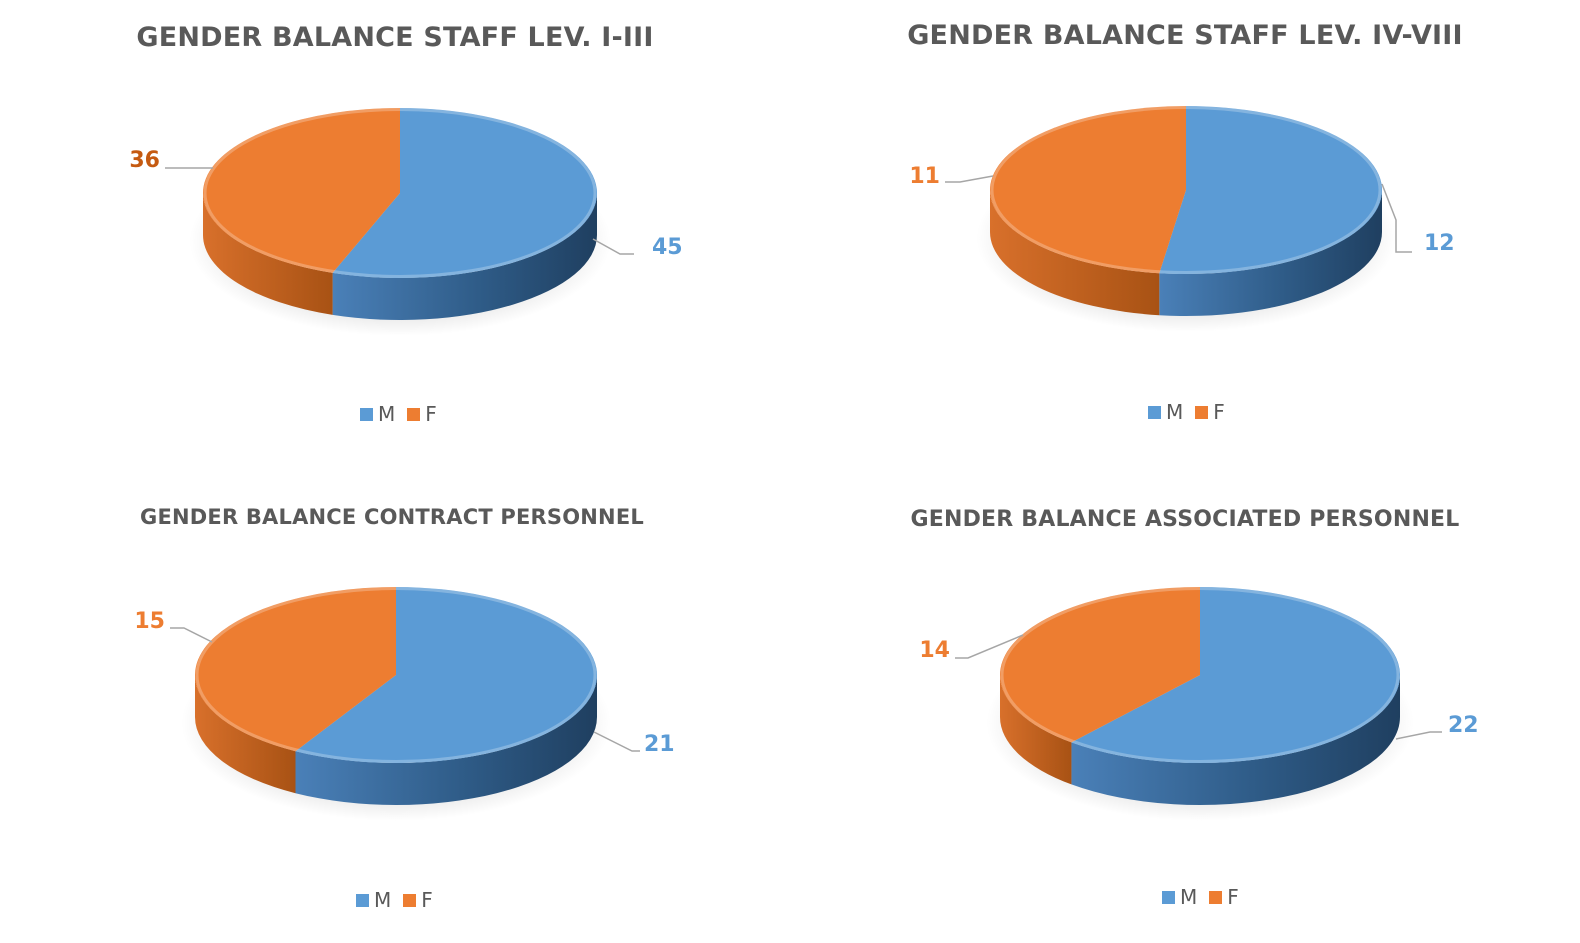 The image size is (1580, 943). Describe the element at coordinates (144, 160) in the screenshot. I see `data-label-f: 36` at that location.